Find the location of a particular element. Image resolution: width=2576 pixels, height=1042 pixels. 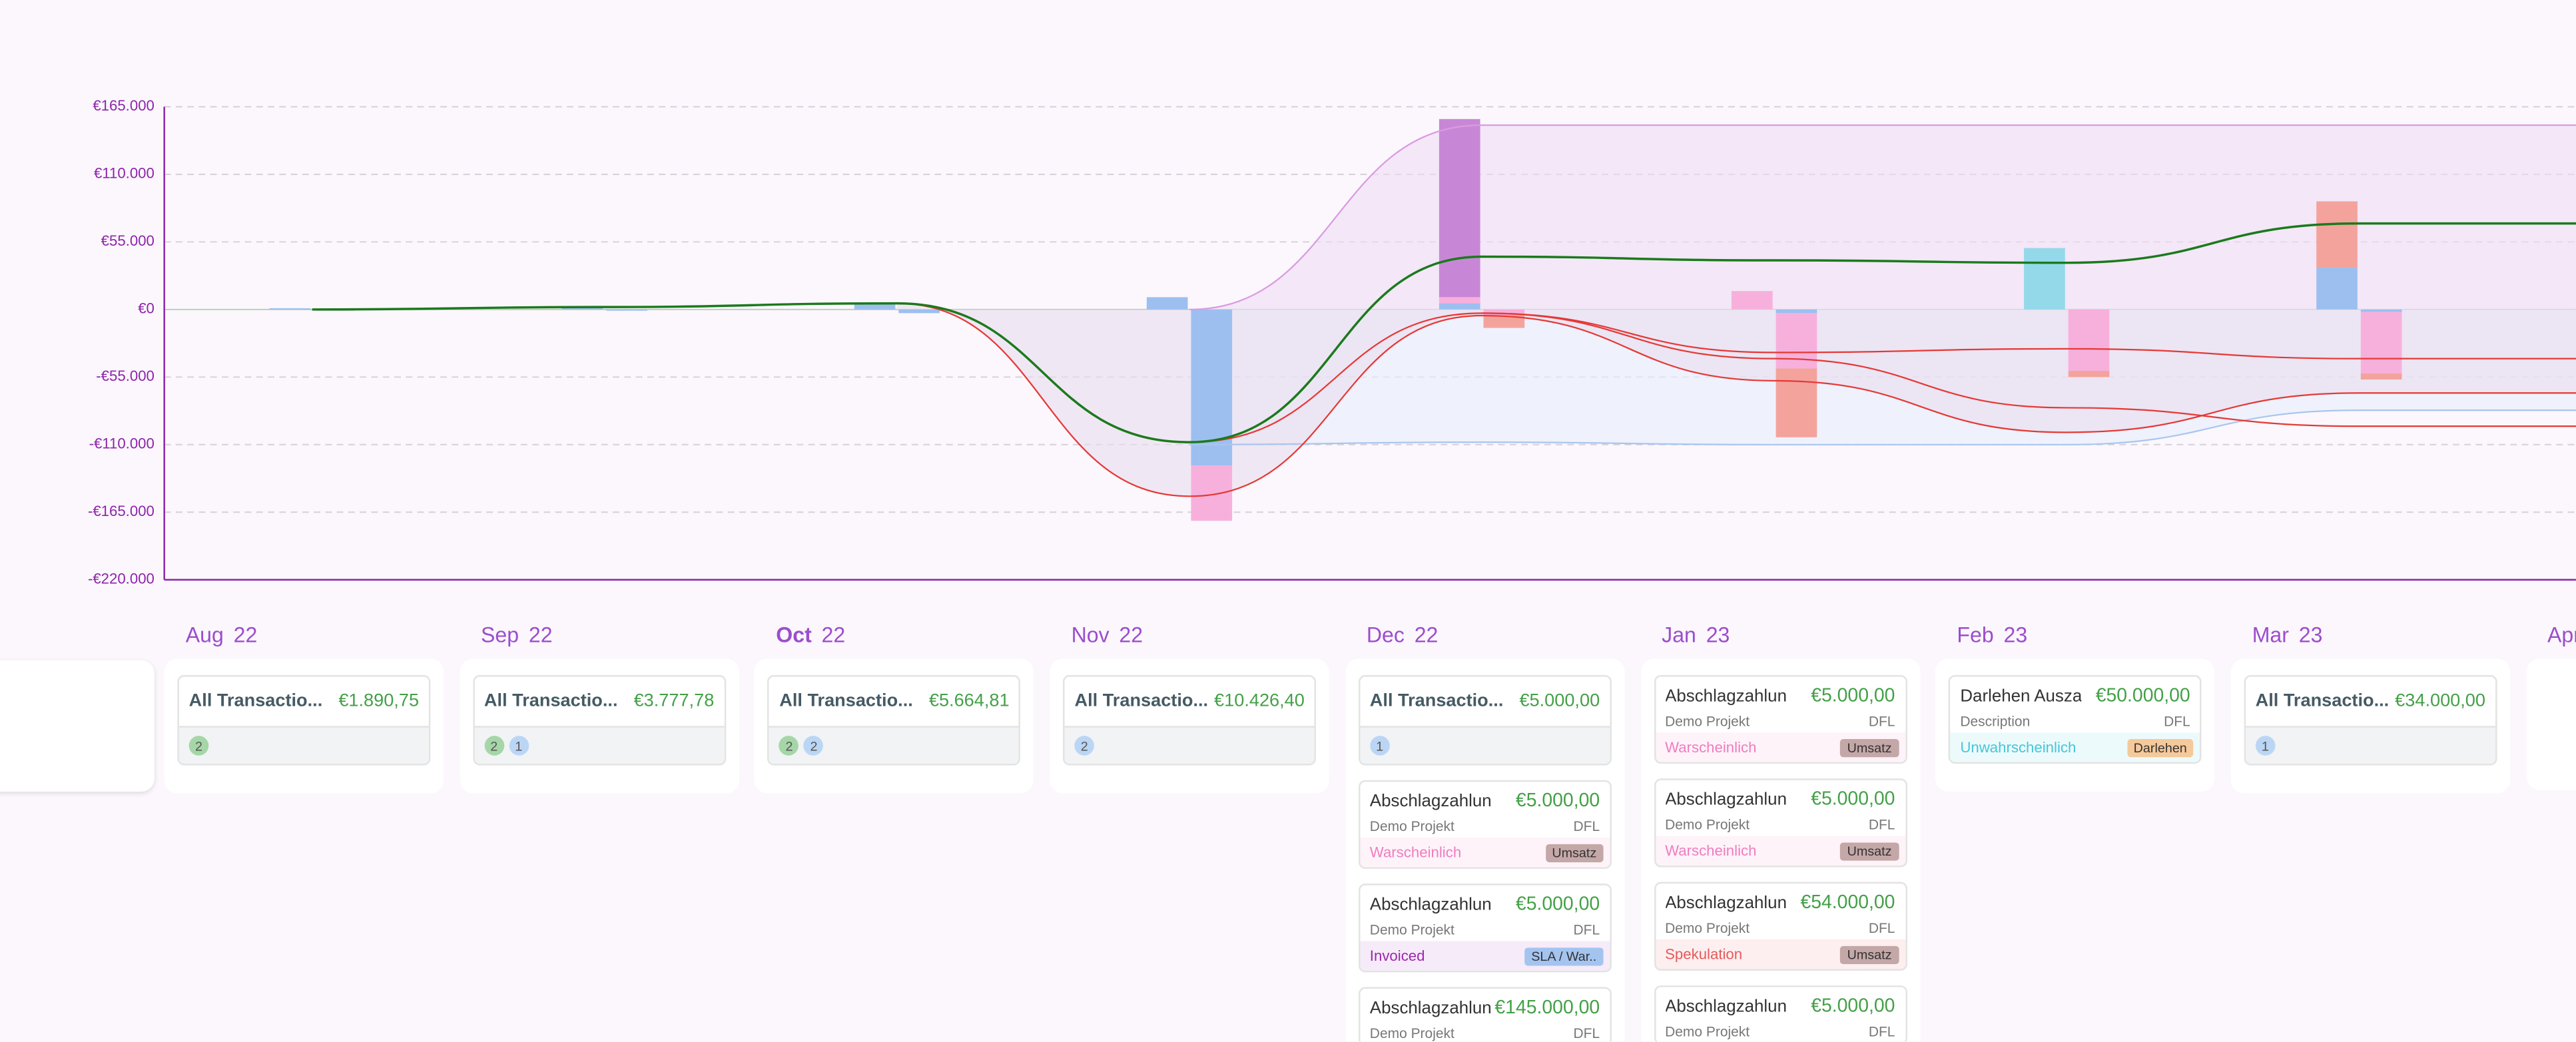

badge: 1 is located at coordinates (2265, 746).